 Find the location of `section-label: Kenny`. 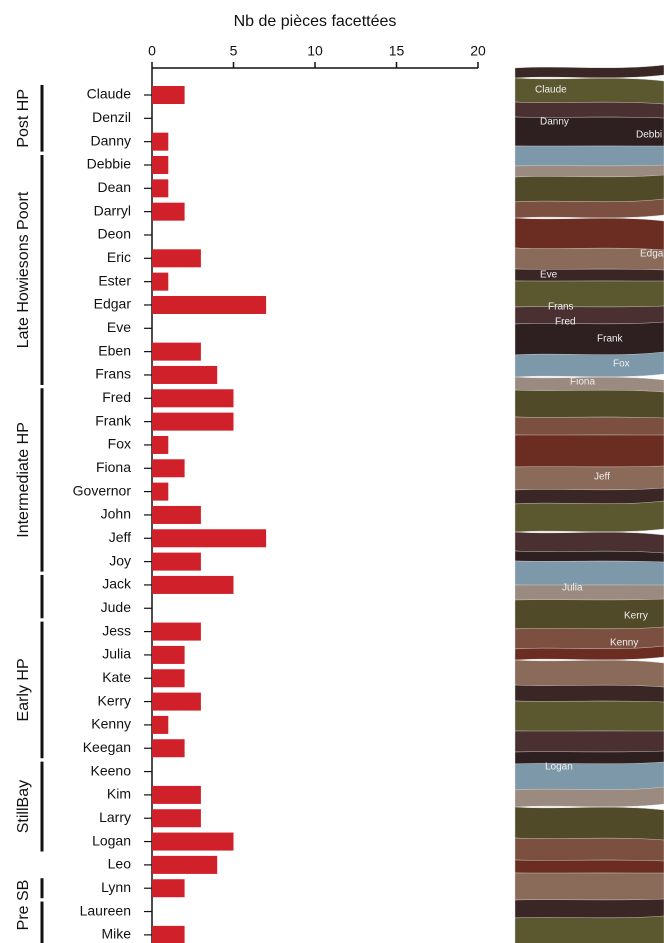

section-label: Kenny is located at coordinates (624, 643).